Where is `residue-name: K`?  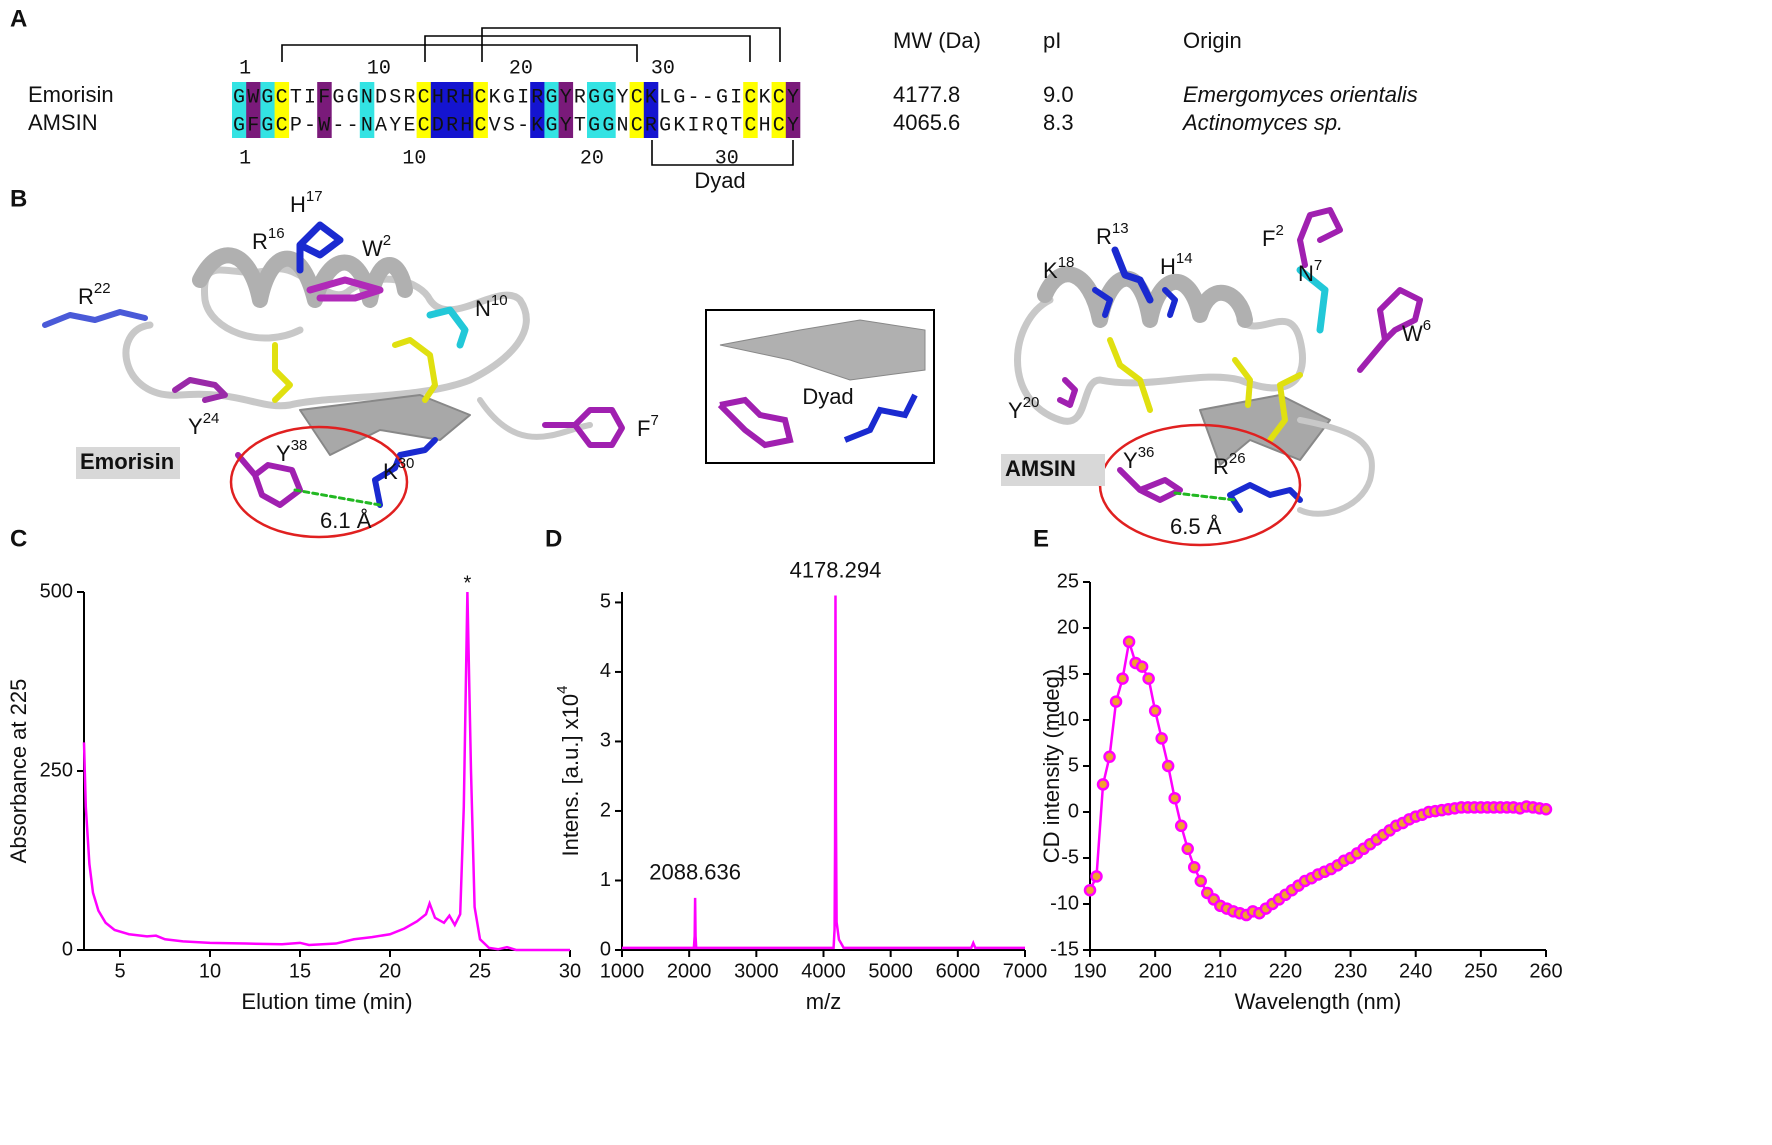
residue-name: K is located at coordinates (390, 471).